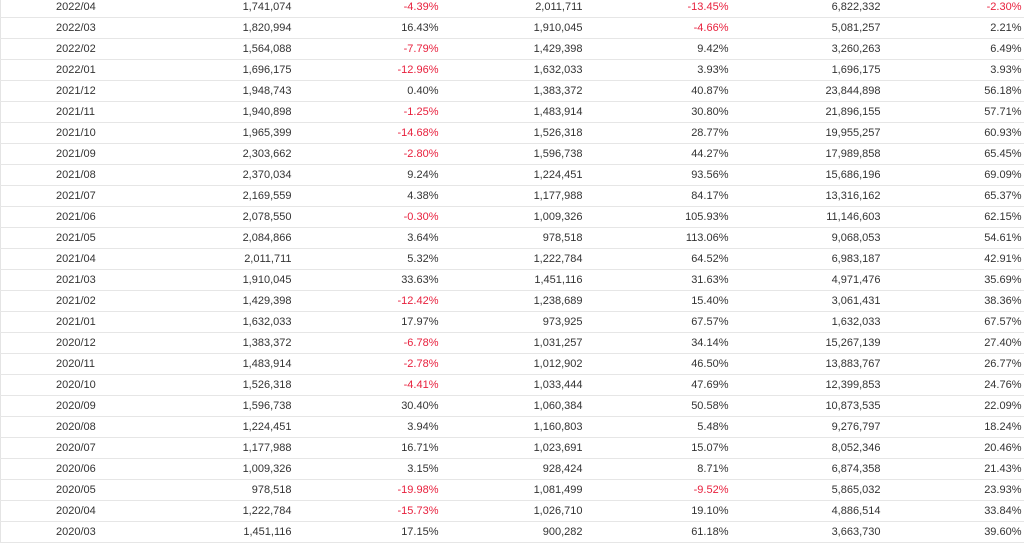 The height and width of the screenshot is (543, 1024). What do you see at coordinates (810, 175) in the screenshot?
I see `cell-cumulative: 15,686,196` at bounding box center [810, 175].